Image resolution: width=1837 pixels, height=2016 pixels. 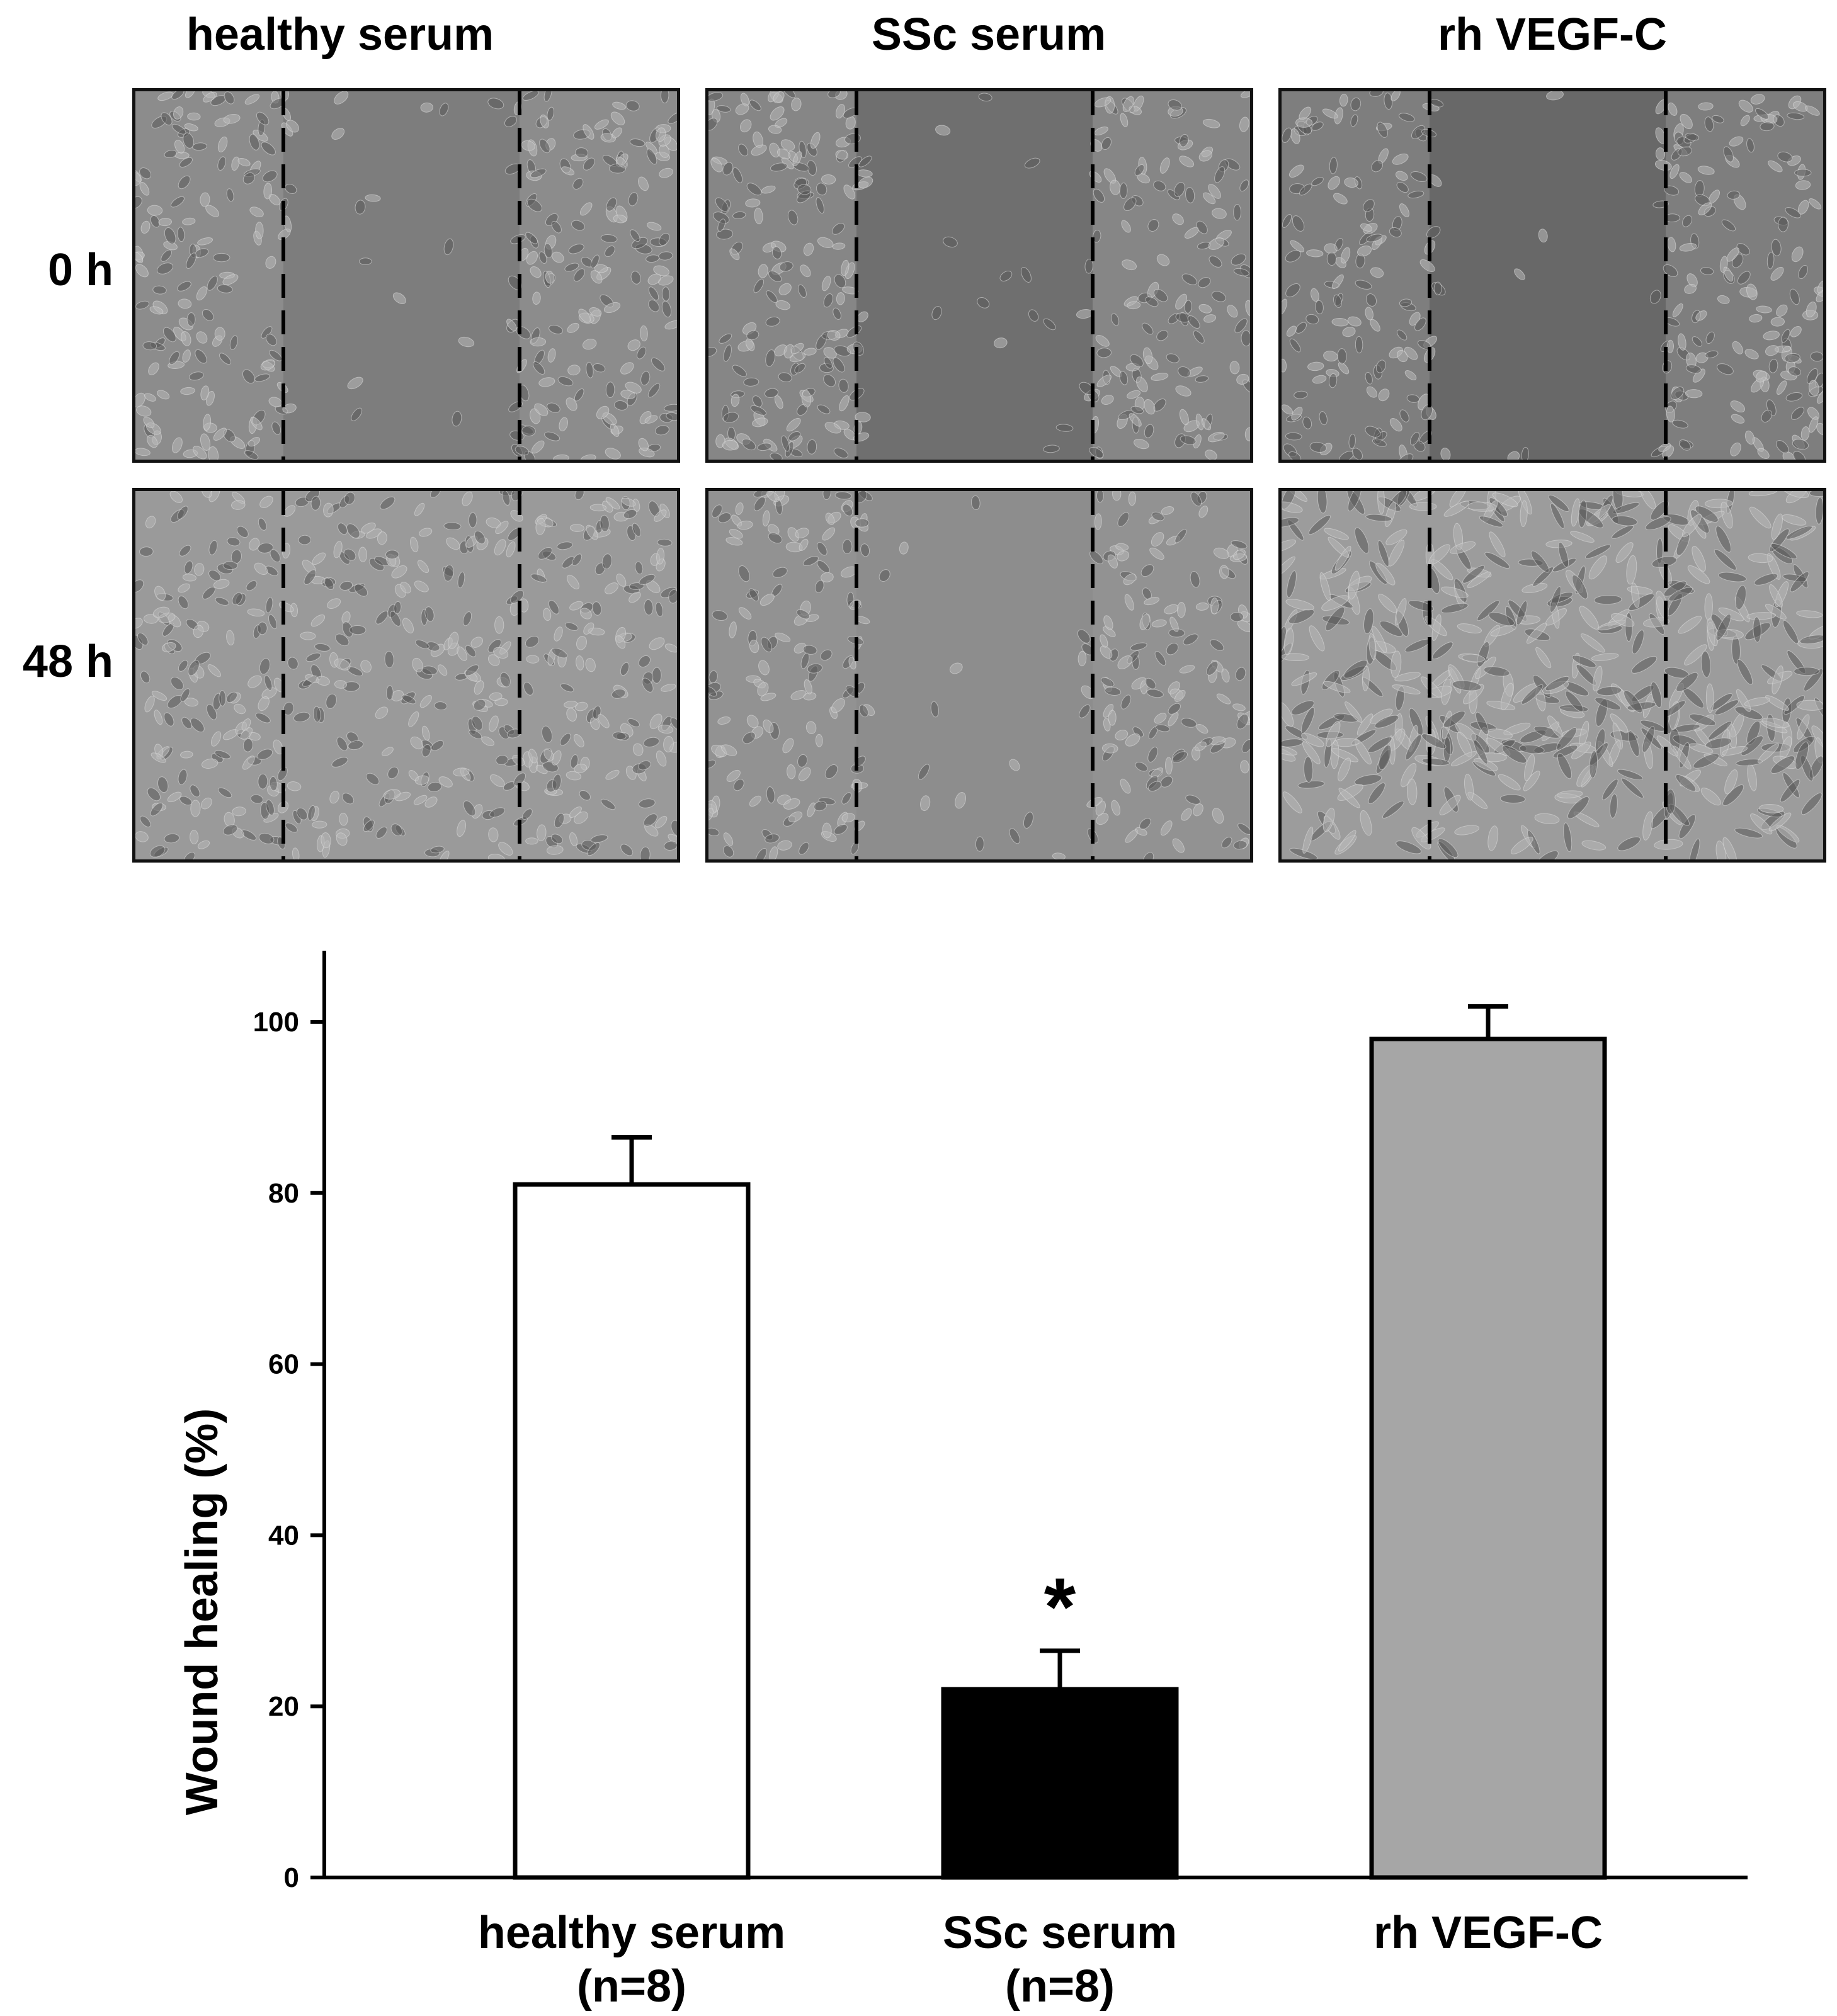 What do you see at coordinates (283, 1706) in the screenshot?
I see `y-tick-label: 20` at bounding box center [283, 1706].